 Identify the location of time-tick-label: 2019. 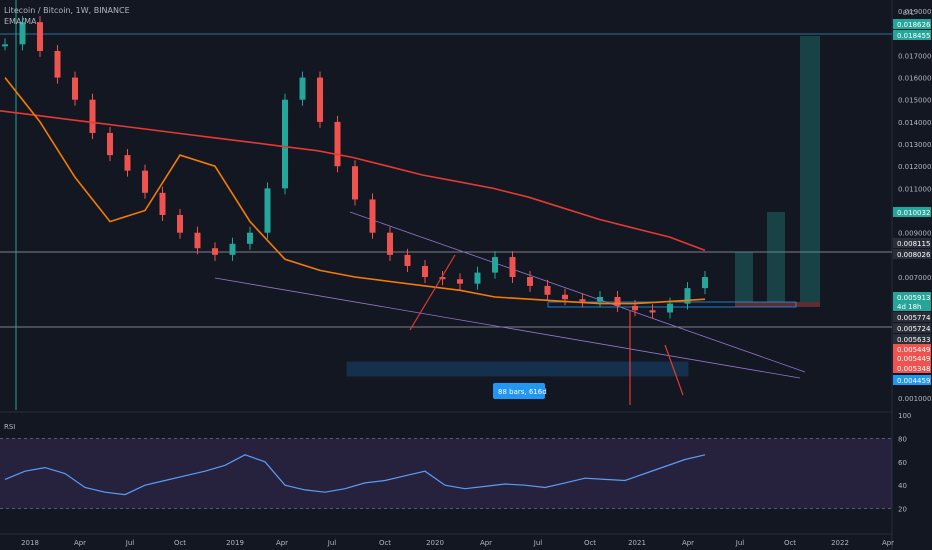
(235, 543).